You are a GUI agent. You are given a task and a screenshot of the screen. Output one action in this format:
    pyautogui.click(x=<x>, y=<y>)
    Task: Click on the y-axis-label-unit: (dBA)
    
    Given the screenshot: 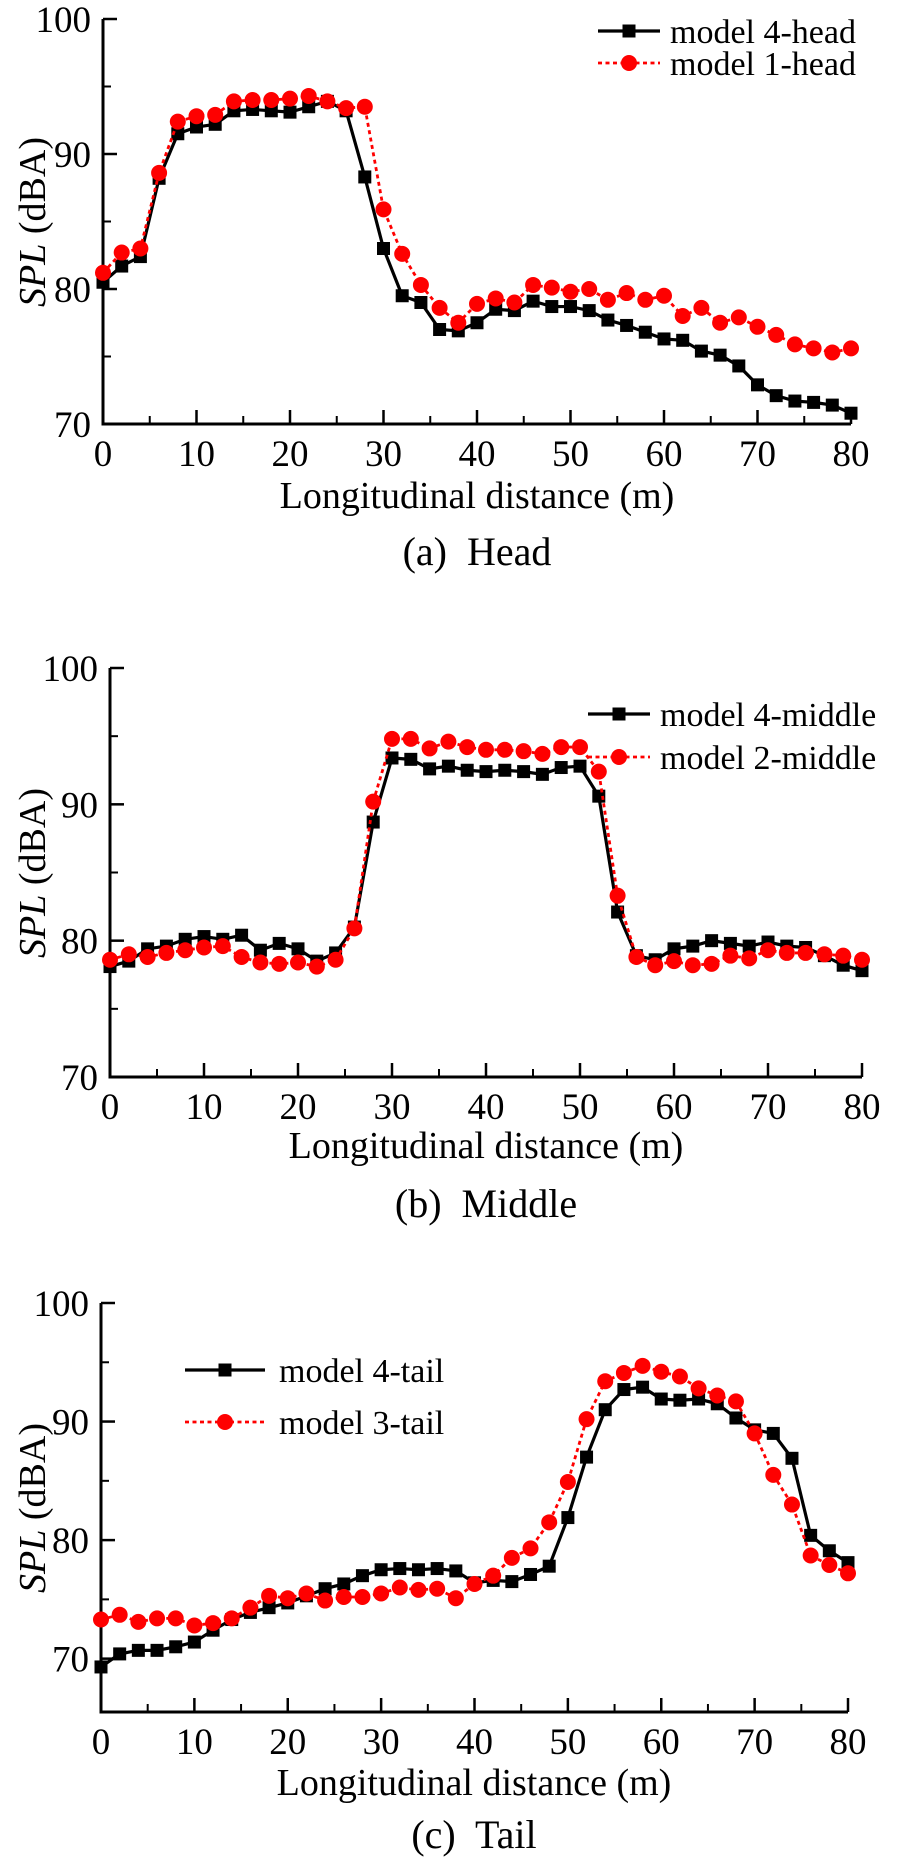 What is the action you would take?
    pyautogui.click(x=33, y=841)
    